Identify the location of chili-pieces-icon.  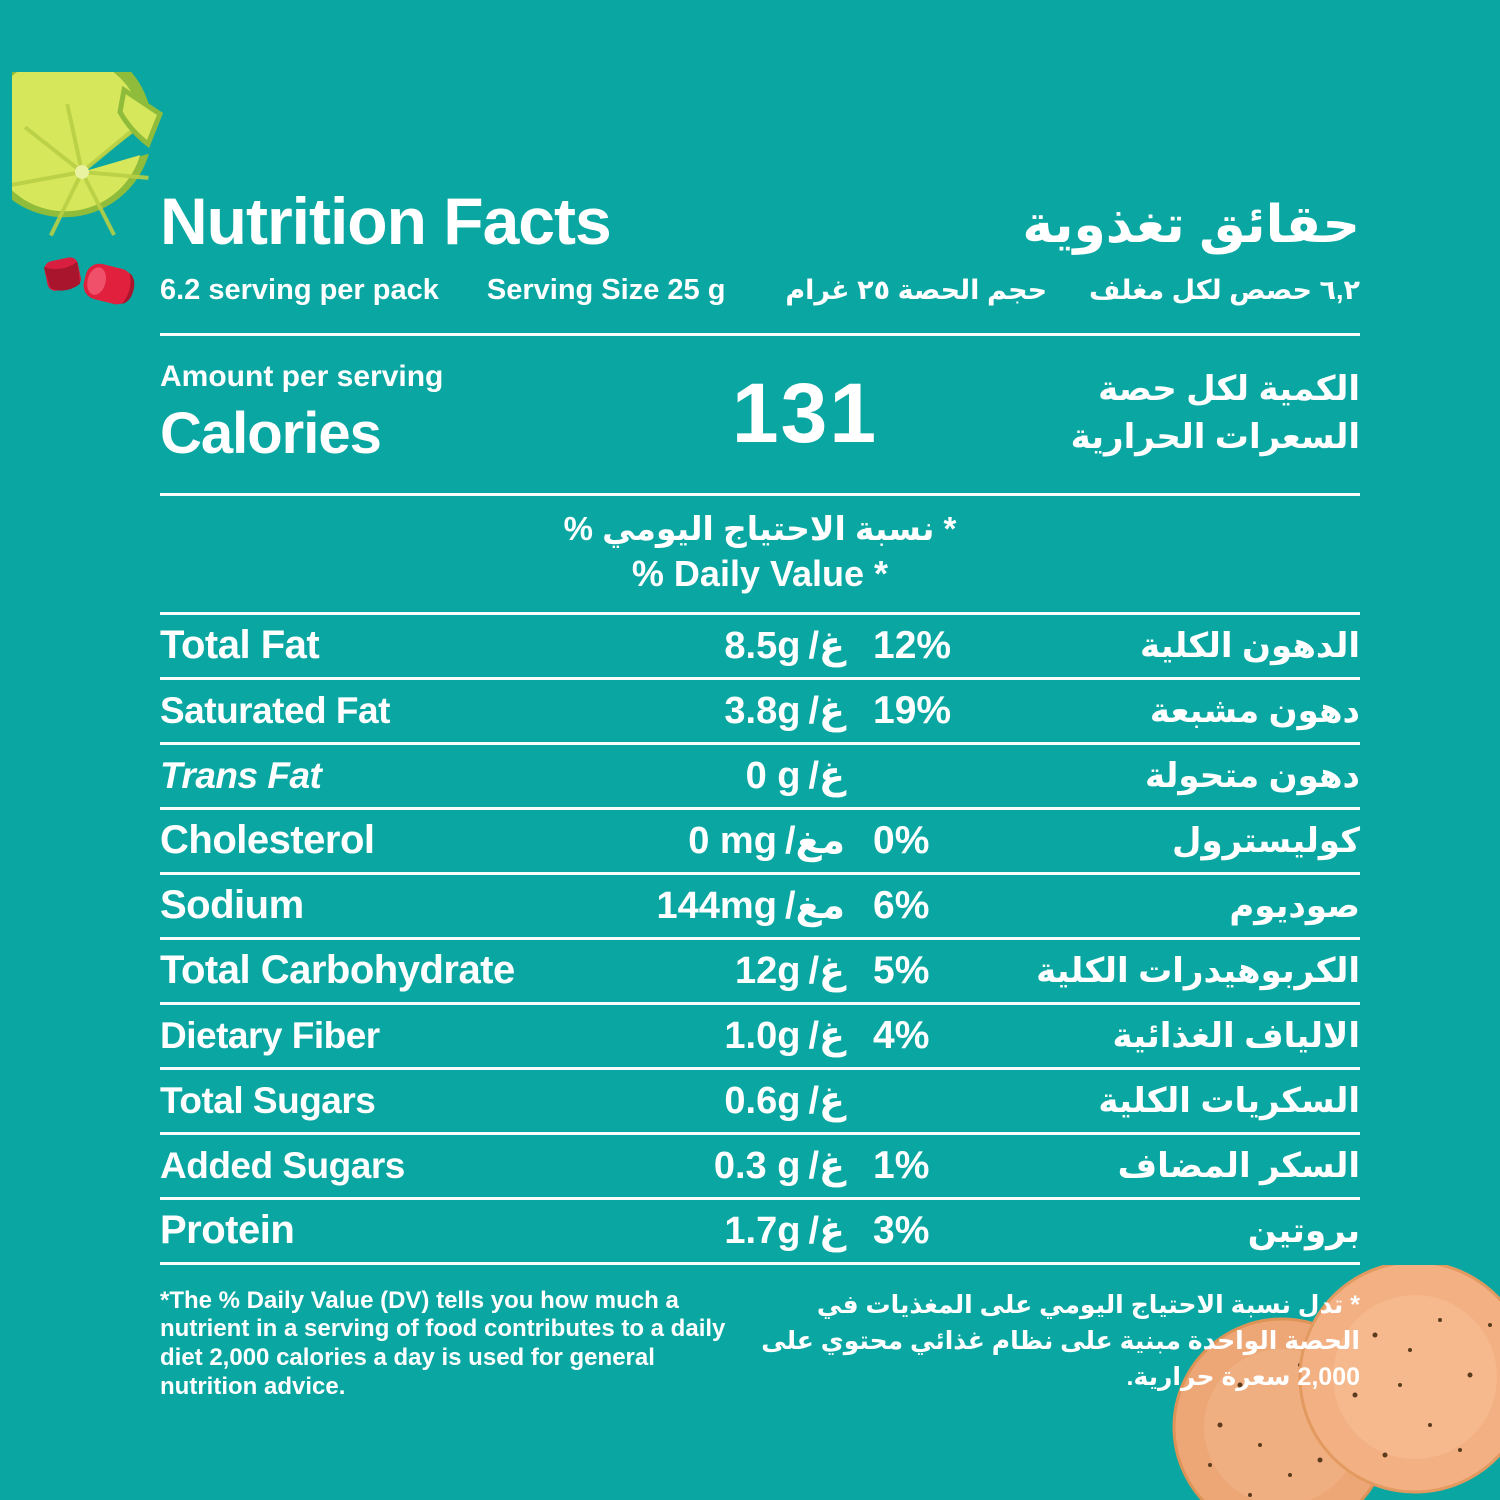
(89, 281).